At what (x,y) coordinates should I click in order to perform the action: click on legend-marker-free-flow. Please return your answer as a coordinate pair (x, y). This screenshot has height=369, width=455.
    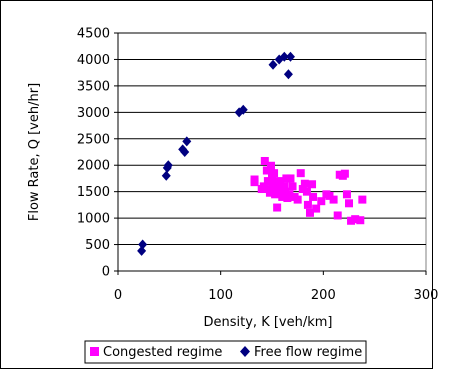
    Looking at the image, I should click on (245, 351).